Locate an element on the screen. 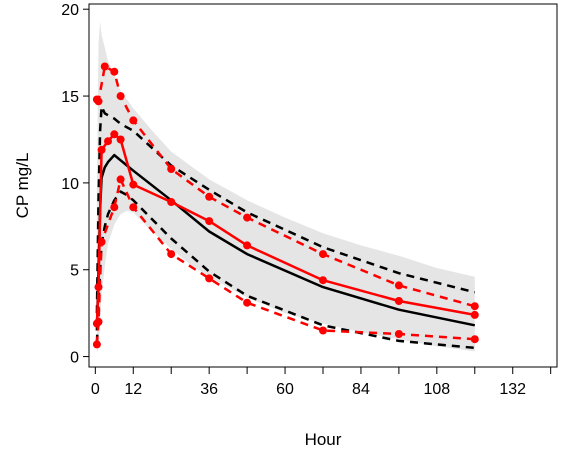 The height and width of the screenshot is (456, 575). y-tick-label: 20 is located at coordinates (70, 10).